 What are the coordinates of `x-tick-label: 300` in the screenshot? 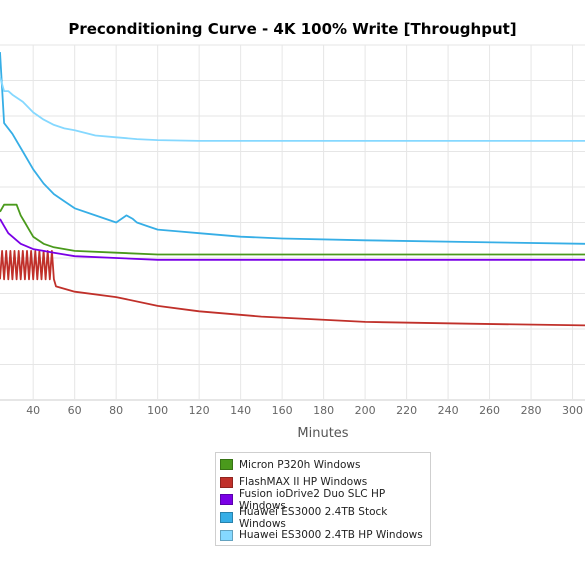 It's located at (572, 410).